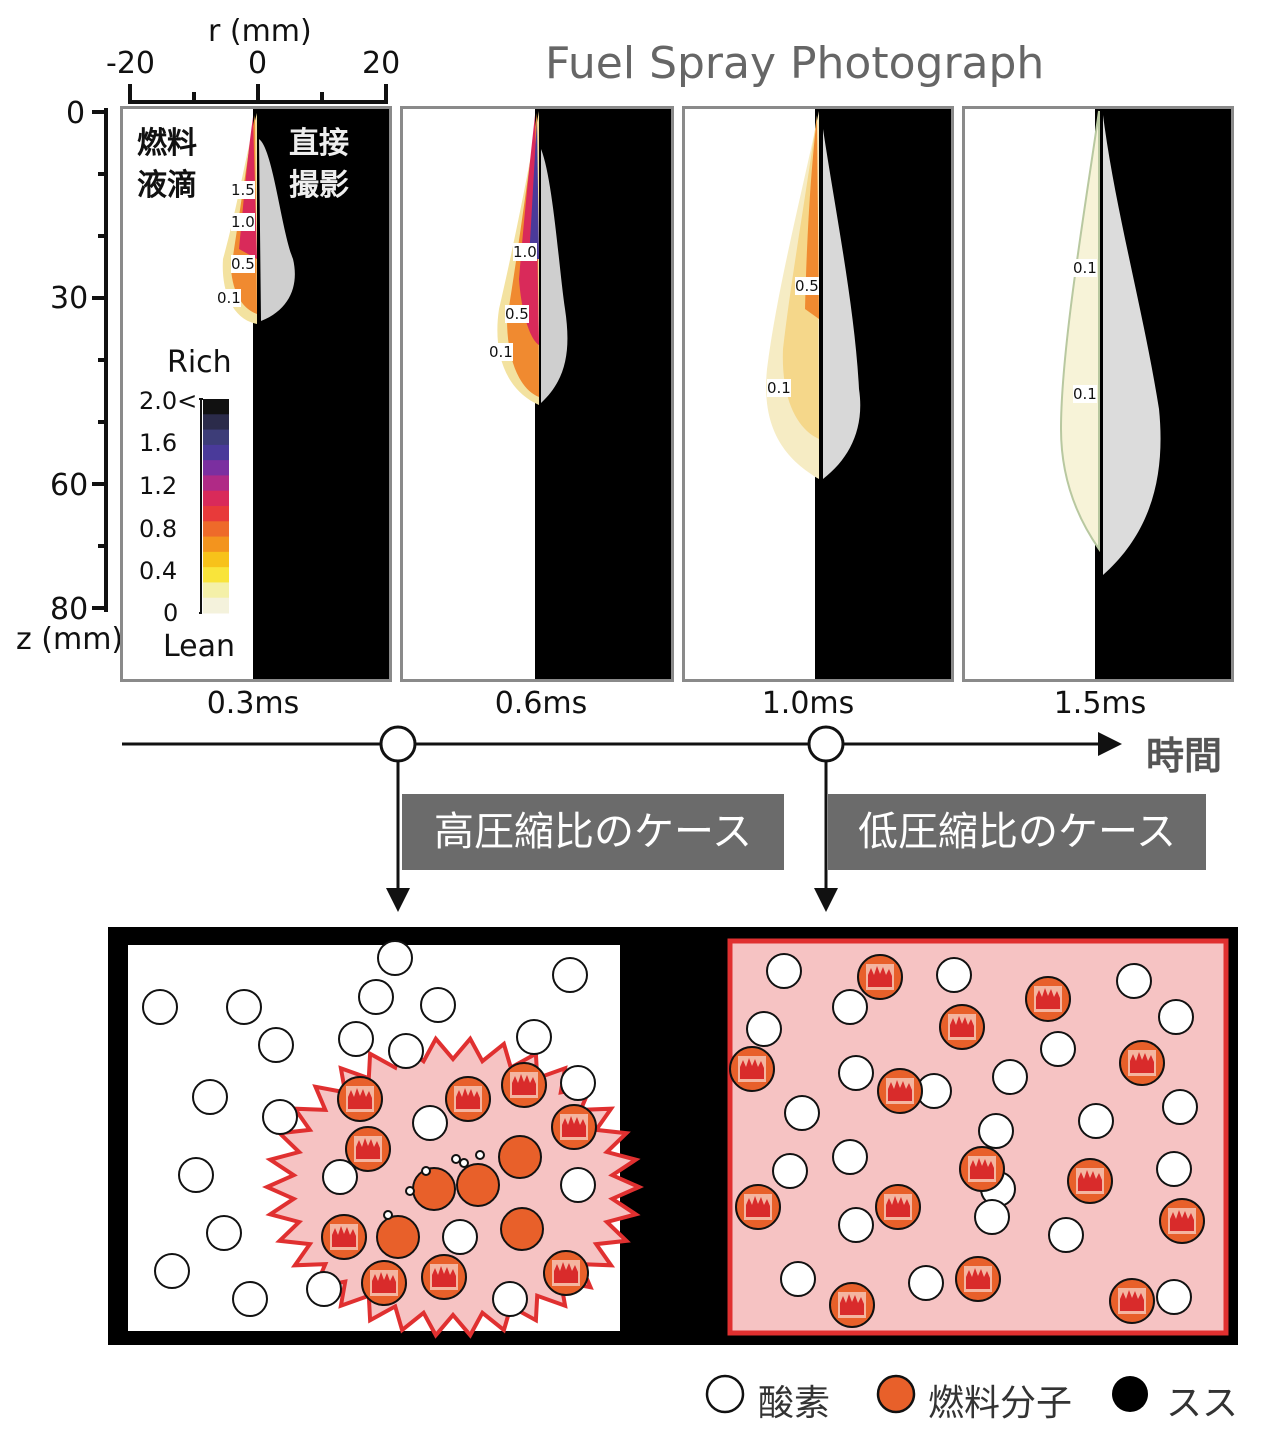 Image resolution: width=1279 pixels, height=1442 pixels. What do you see at coordinates (130, 63) in the screenshot?
I see `r-tick-neg20: -20` at bounding box center [130, 63].